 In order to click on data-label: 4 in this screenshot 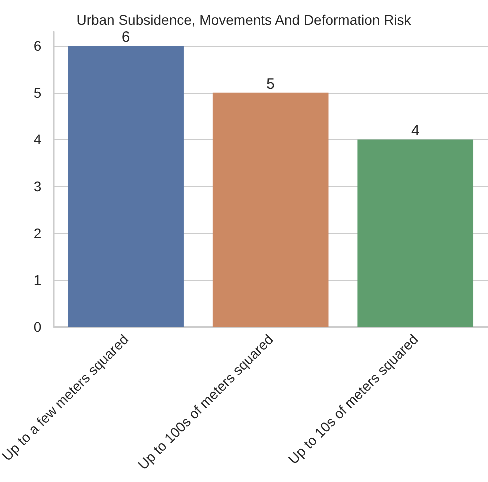, I will do `click(415, 131)`.